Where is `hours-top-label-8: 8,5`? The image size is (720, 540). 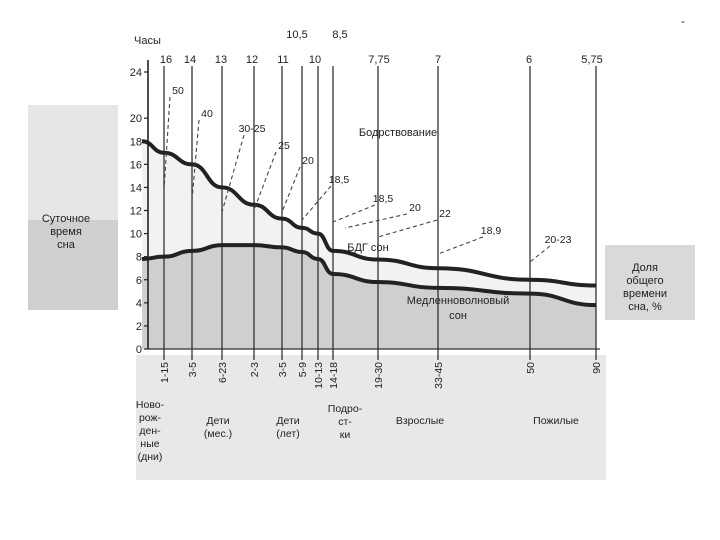 hours-top-label-8: 8,5 is located at coordinates (339, 35).